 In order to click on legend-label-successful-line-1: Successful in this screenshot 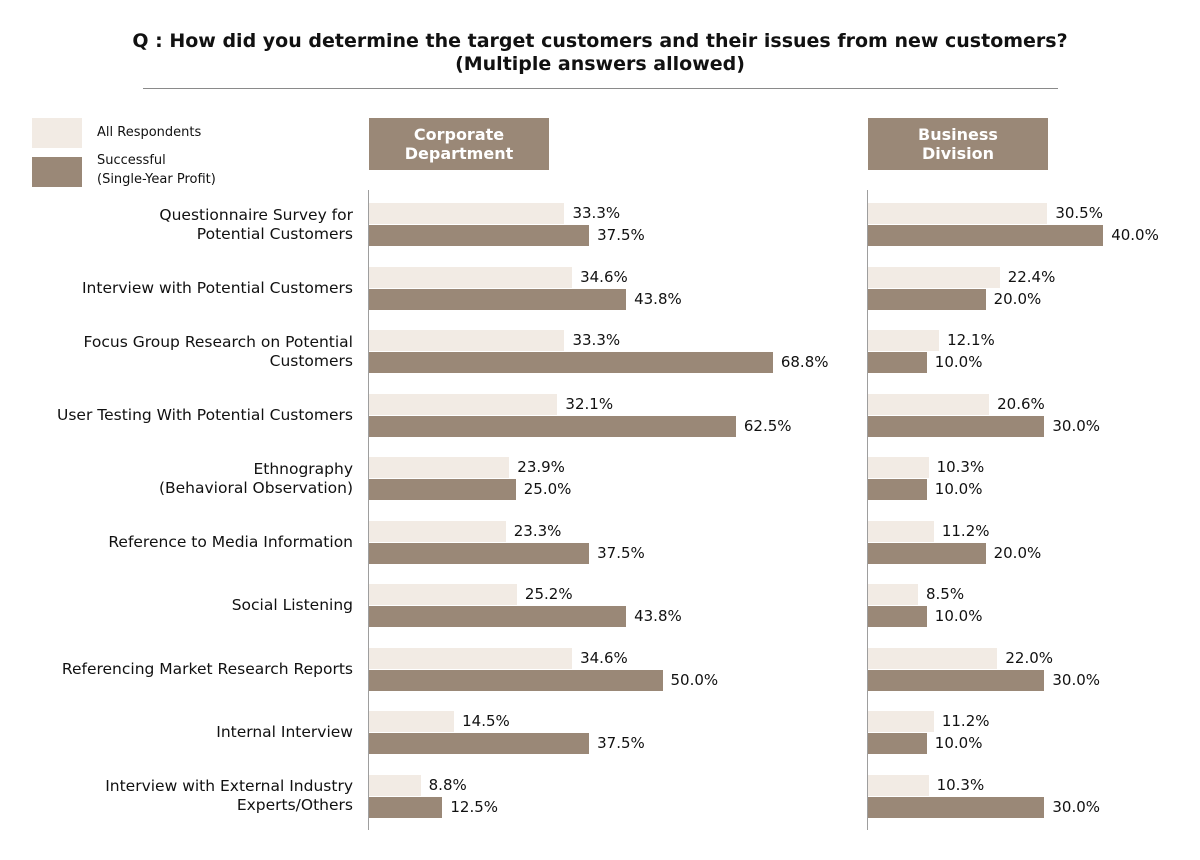, I will do `click(131, 160)`.